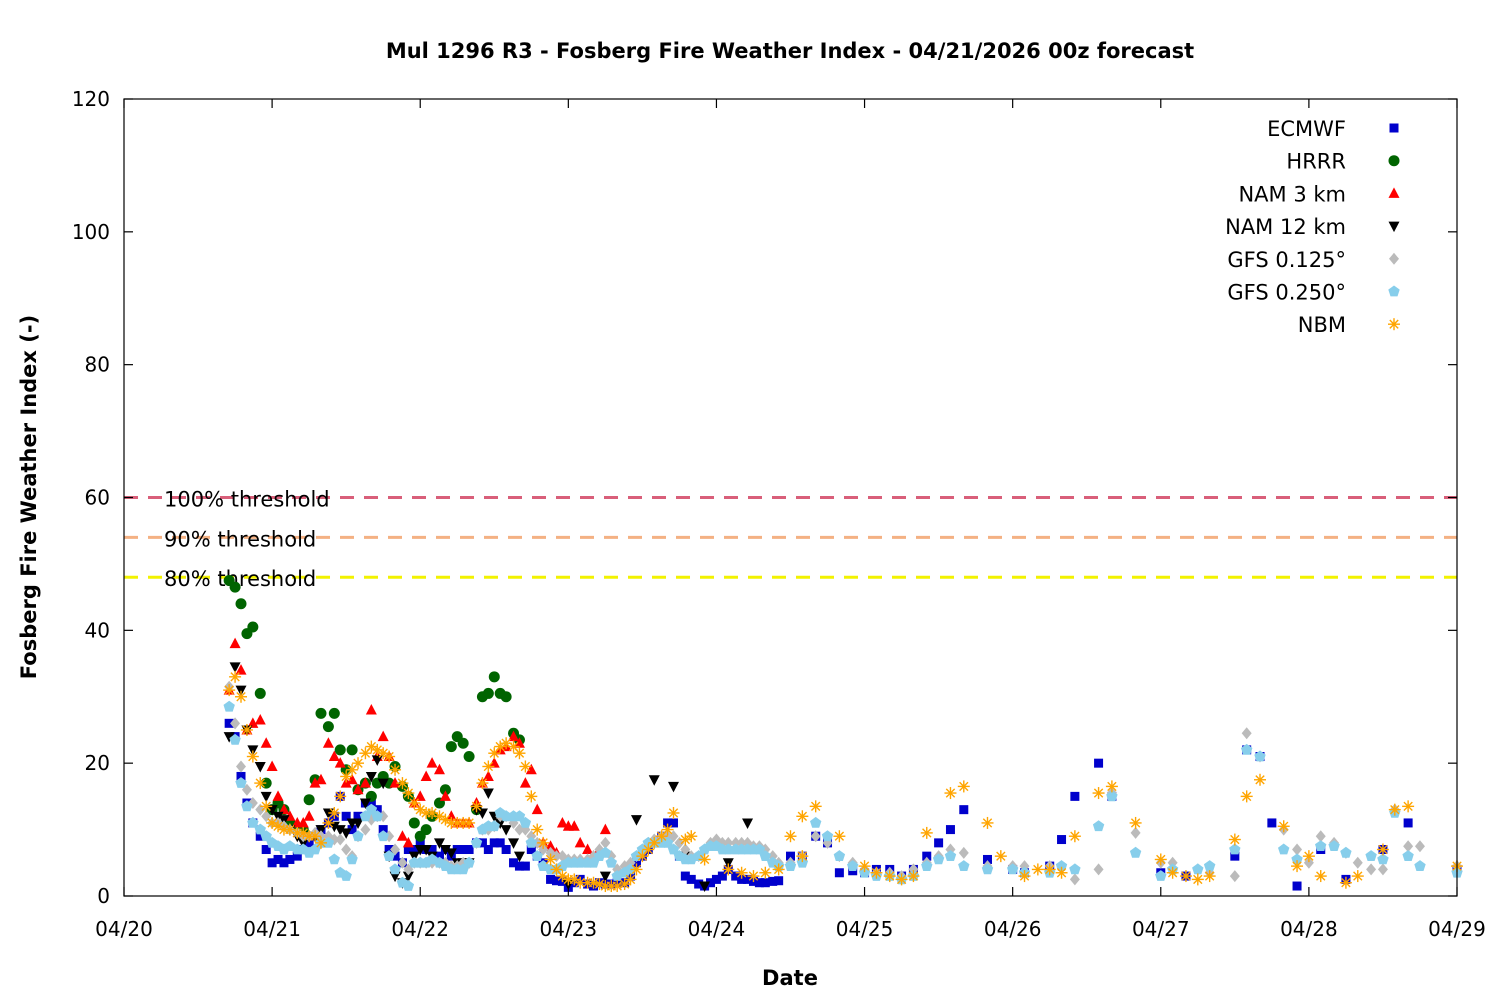 The height and width of the screenshot is (1000, 1500). What do you see at coordinates (790, 978) in the screenshot?
I see `x-axis-label: Date` at bounding box center [790, 978].